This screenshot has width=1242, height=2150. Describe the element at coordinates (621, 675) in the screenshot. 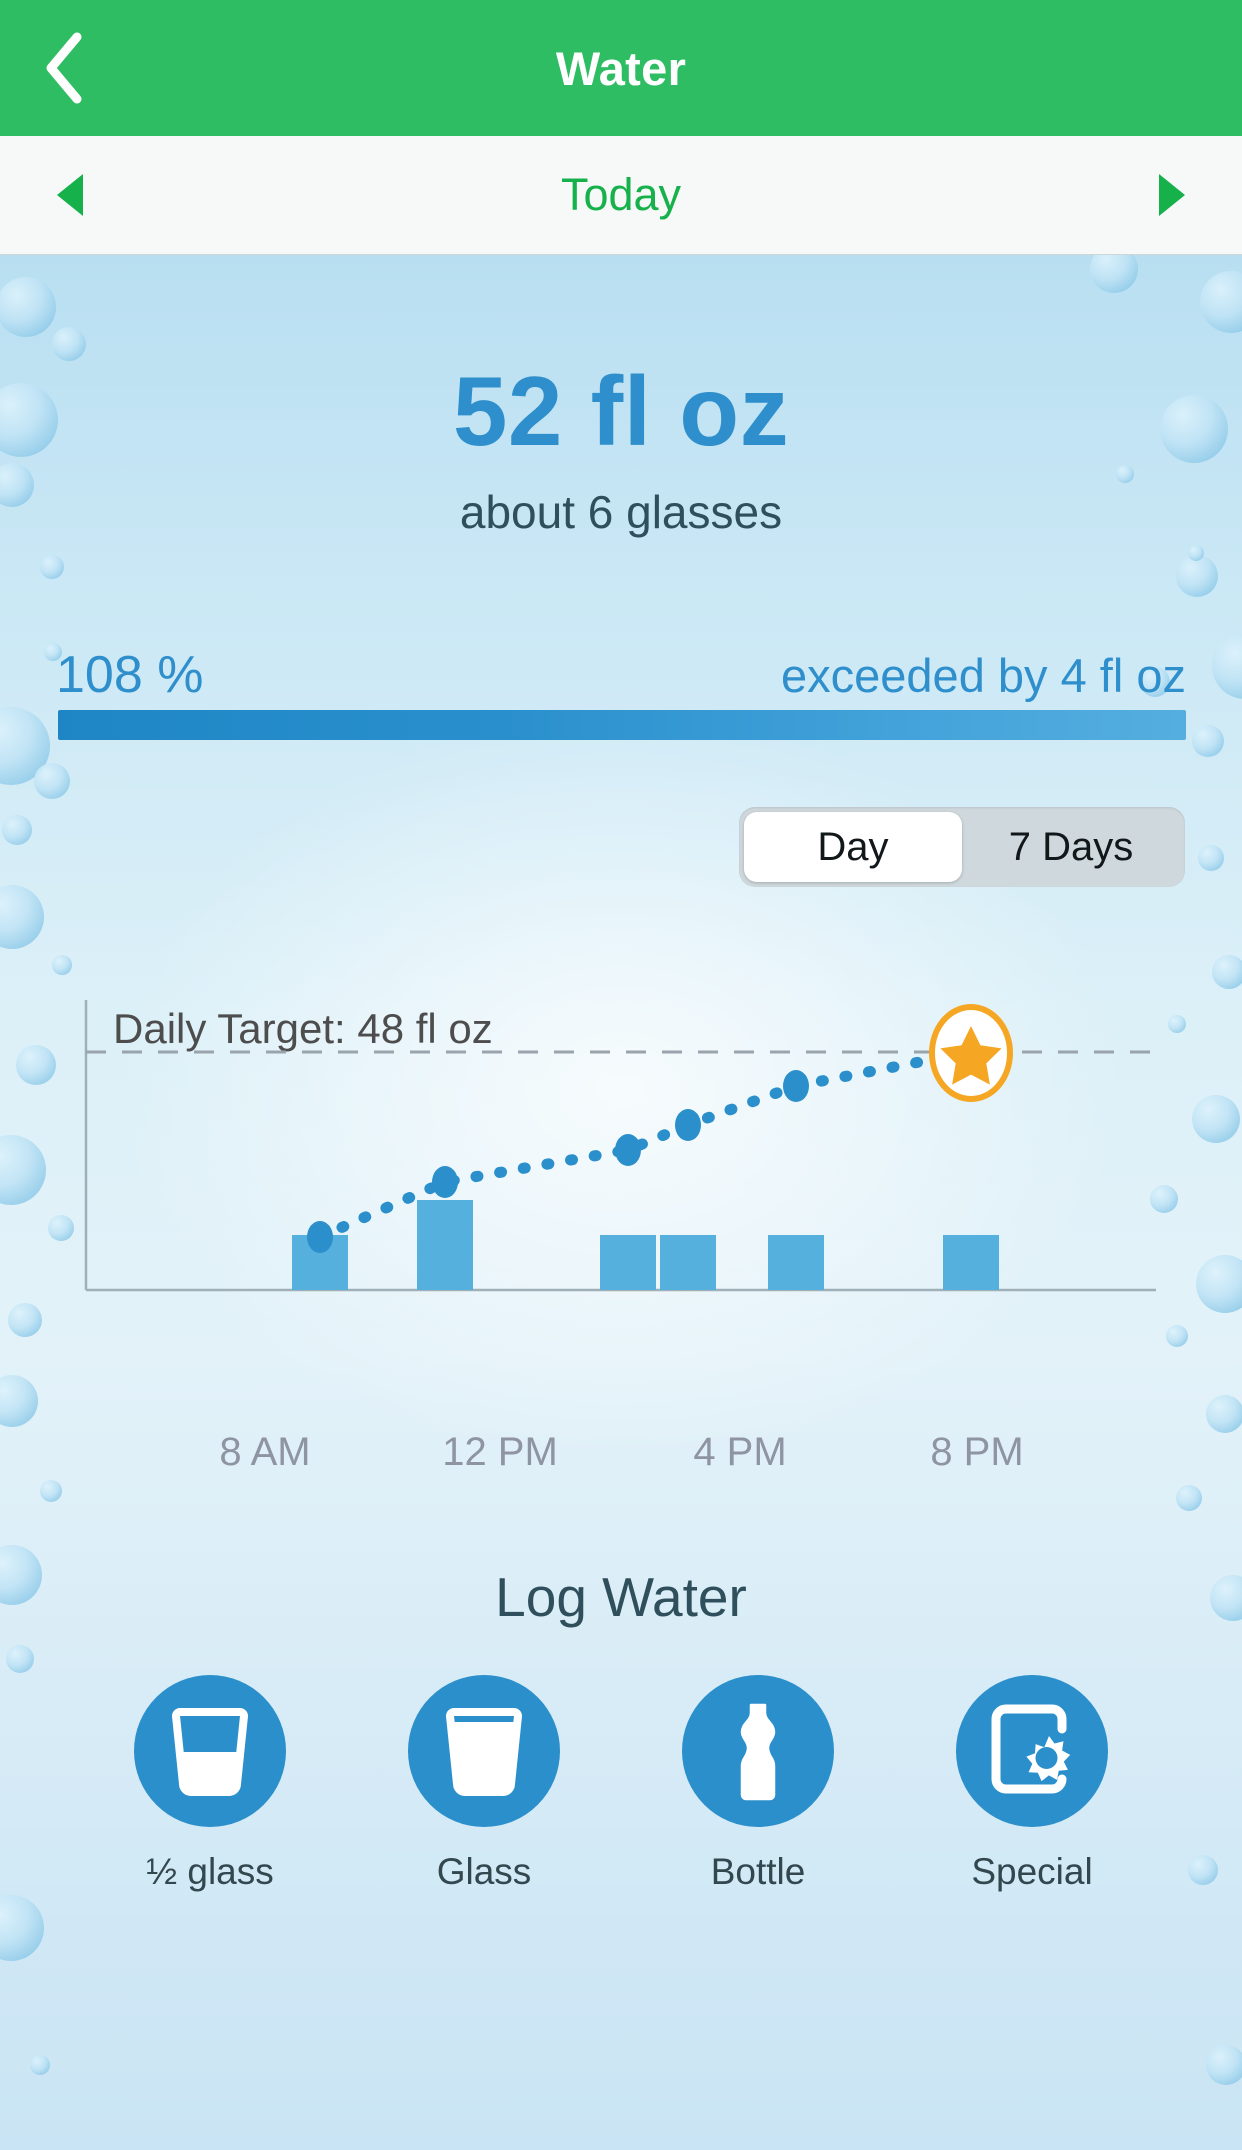

I see `progress-summary-row: 108 % exceeded by 4 fl oz` at that location.